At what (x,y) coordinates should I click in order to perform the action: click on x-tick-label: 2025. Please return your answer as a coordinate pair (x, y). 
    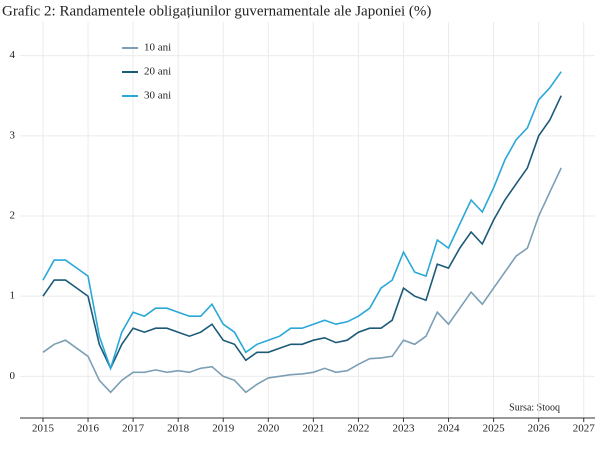
    Looking at the image, I should click on (494, 429).